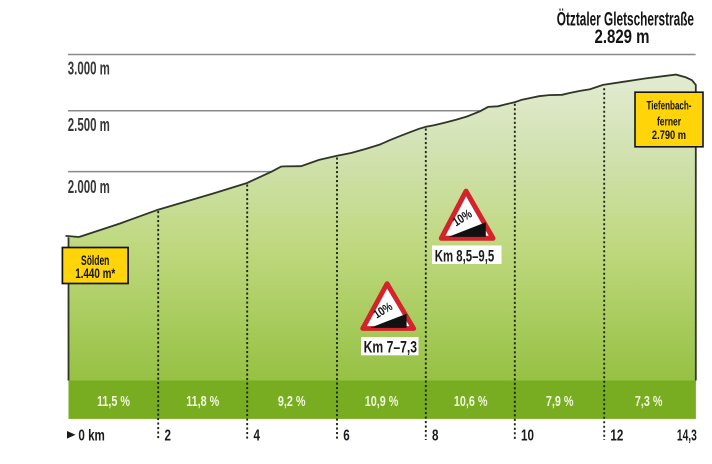 The width and height of the screenshot is (712, 464). What do you see at coordinates (382, 400) in the screenshot?
I see `svg-text: 10,9 %` at bounding box center [382, 400].